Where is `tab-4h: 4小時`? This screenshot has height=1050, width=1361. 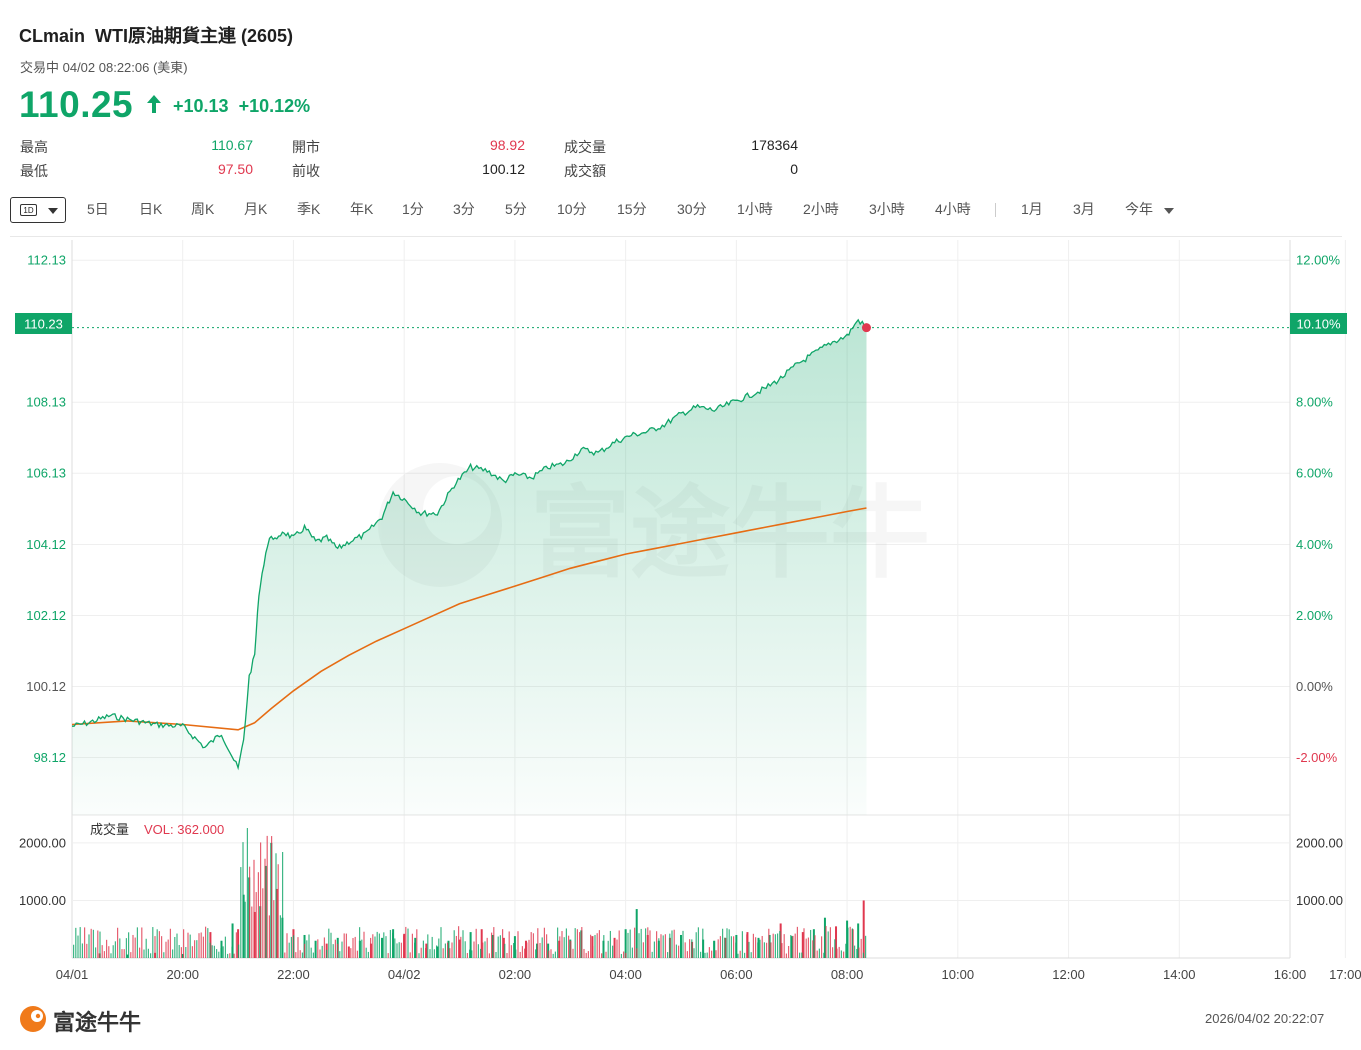 tab-4h: 4小時 is located at coordinates (953, 209).